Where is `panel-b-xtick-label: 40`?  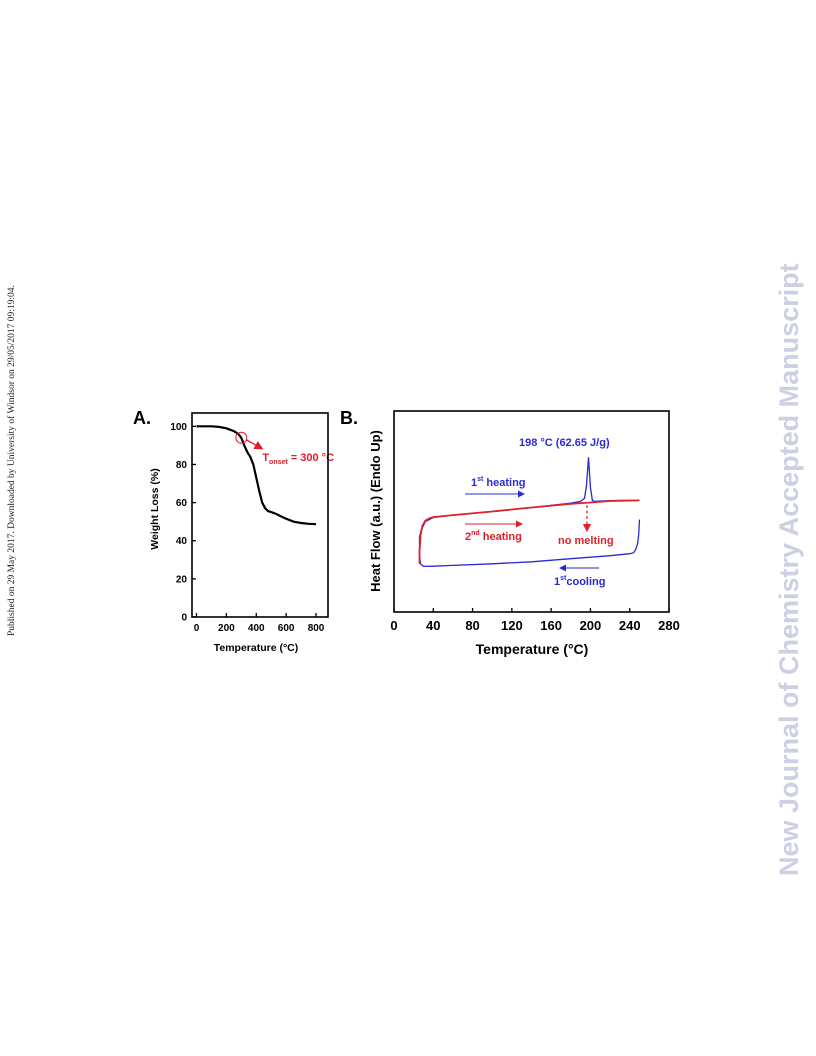
panel-b-xtick-label: 40 is located at coordinates (433, 625).